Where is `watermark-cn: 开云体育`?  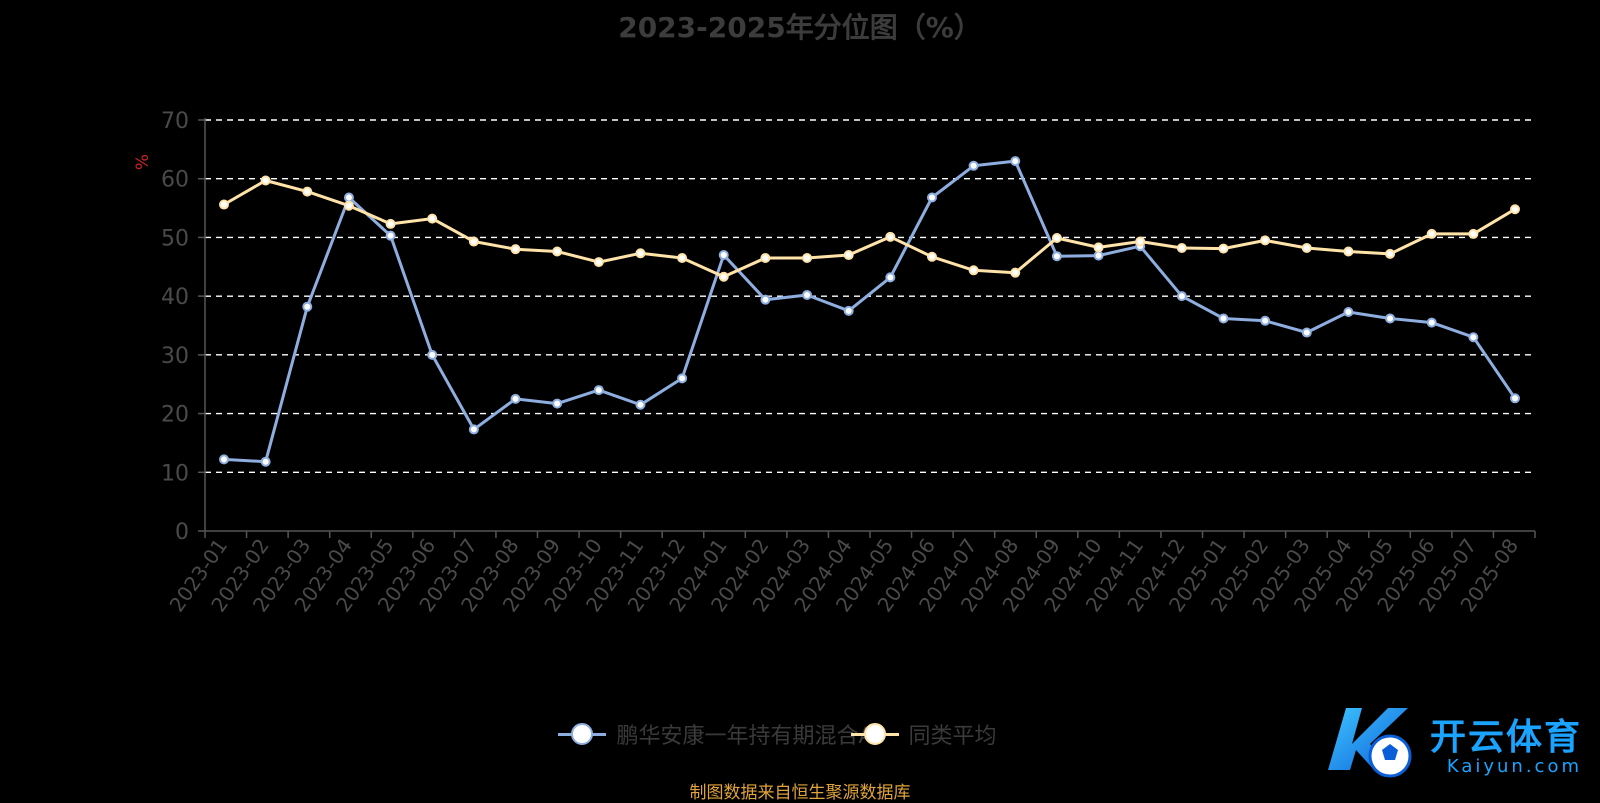
watermark-cn: 开云体育 is located at coordinates (1505, 737).